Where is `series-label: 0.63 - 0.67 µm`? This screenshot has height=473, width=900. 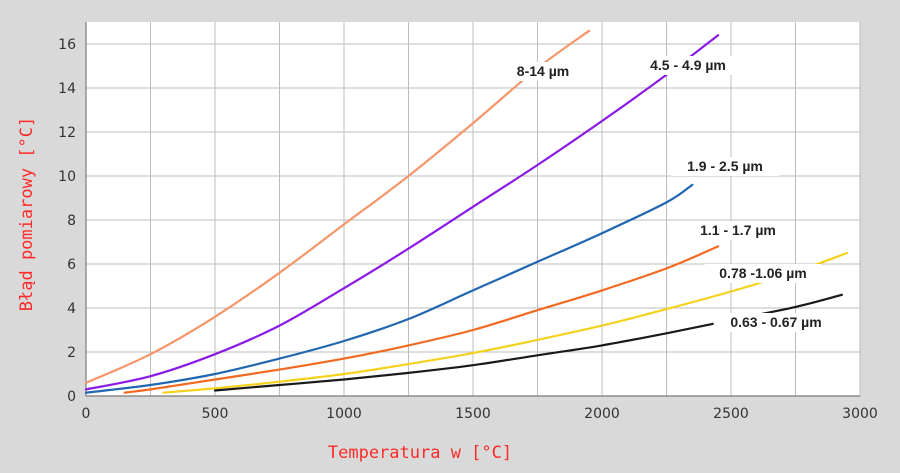 series-label: 0.63 - 0.67 µm is located at coordinates (775, 322).